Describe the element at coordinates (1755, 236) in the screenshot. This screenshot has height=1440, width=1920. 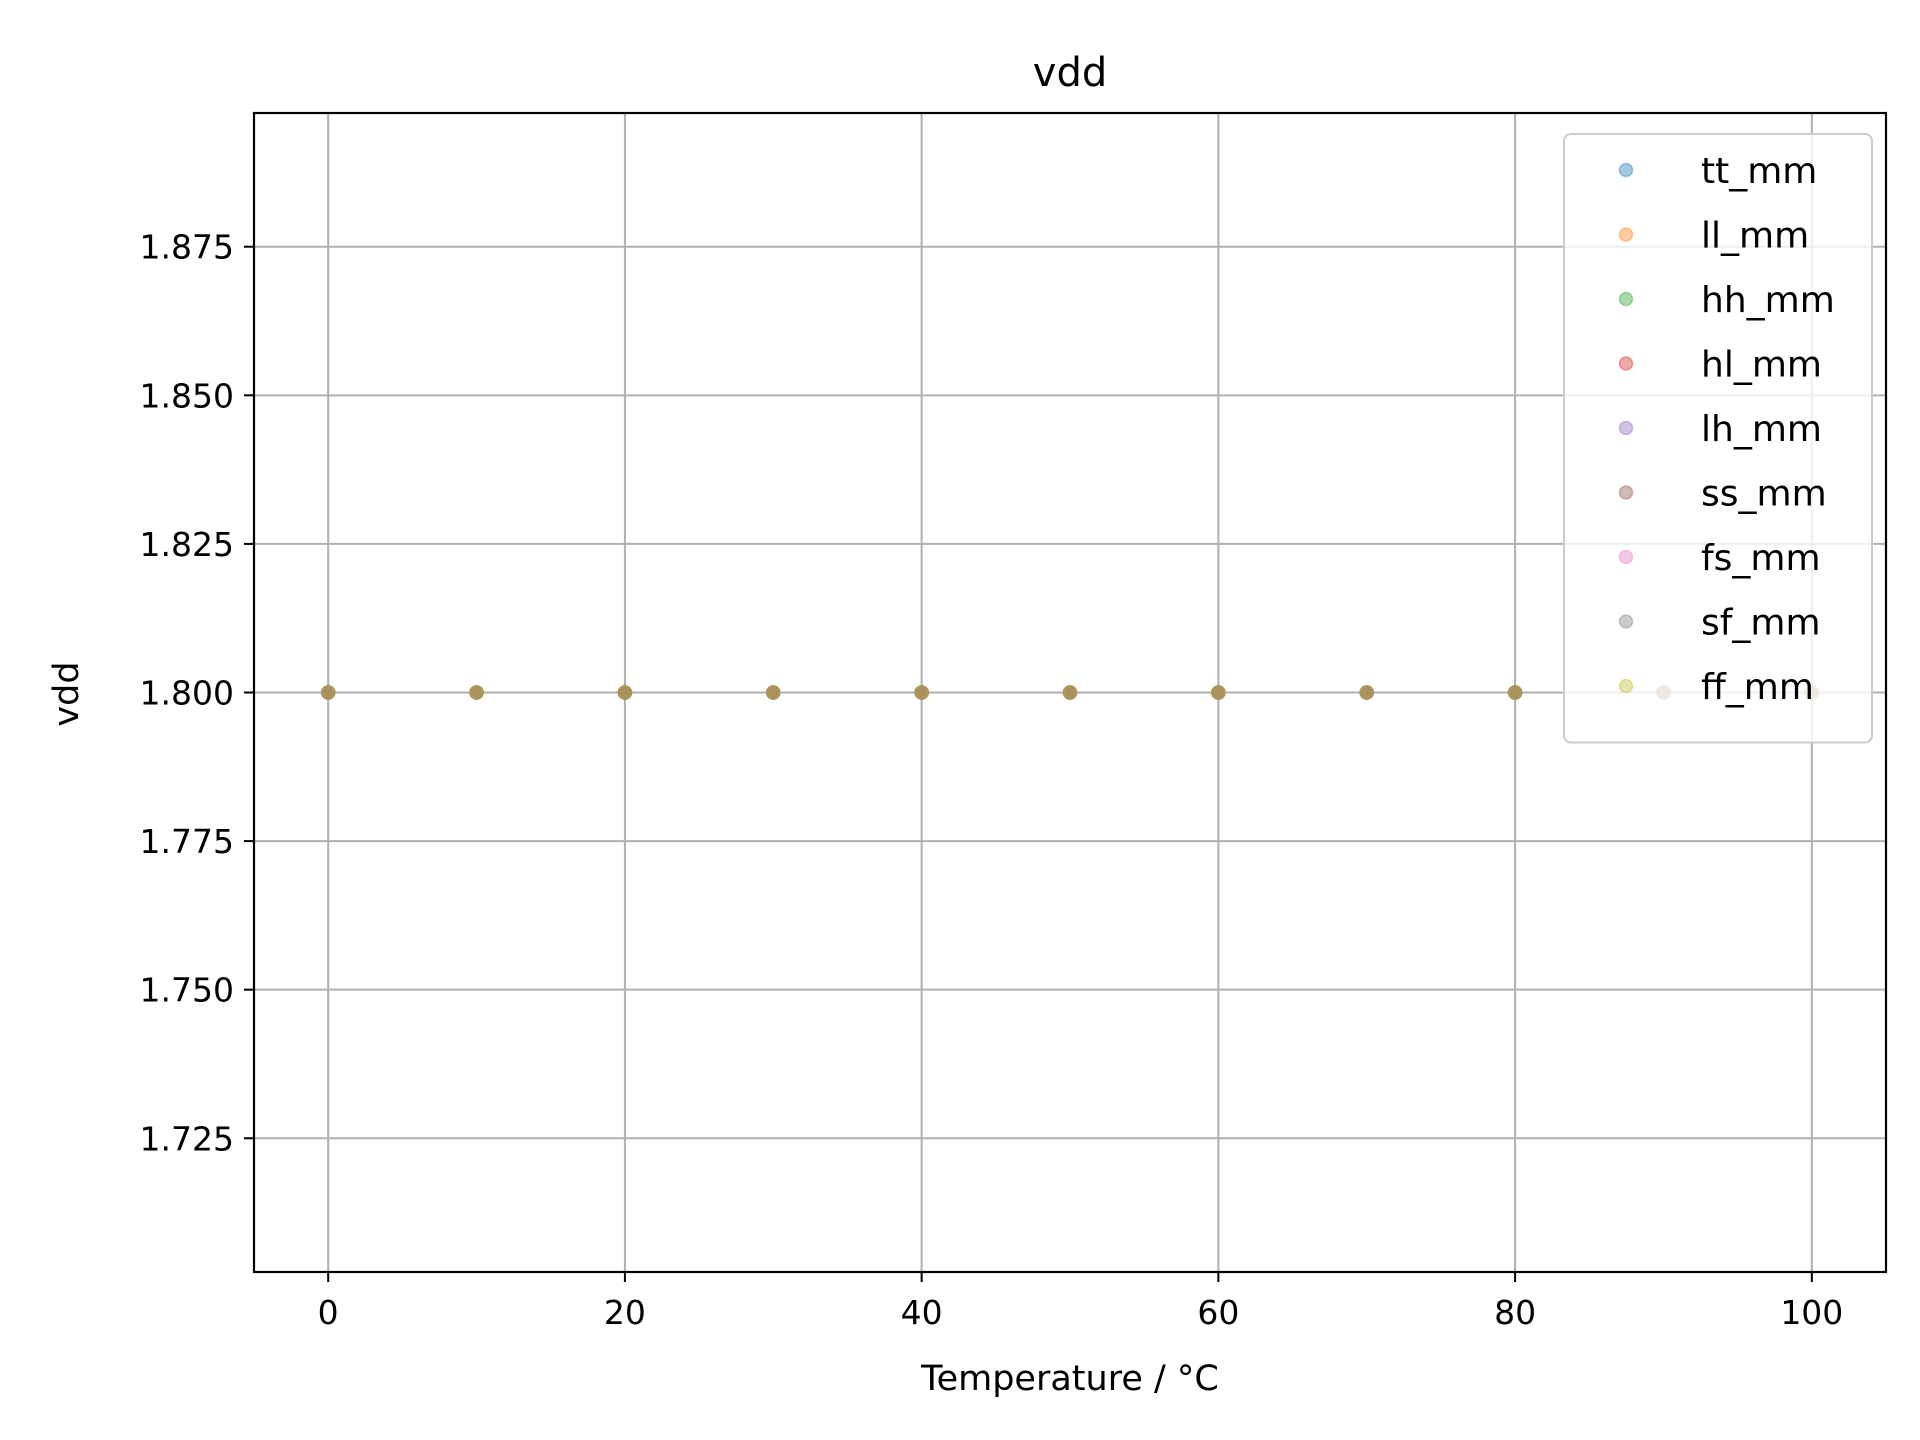
I see `legend-label-ll_mm: ll_mm` at that location.